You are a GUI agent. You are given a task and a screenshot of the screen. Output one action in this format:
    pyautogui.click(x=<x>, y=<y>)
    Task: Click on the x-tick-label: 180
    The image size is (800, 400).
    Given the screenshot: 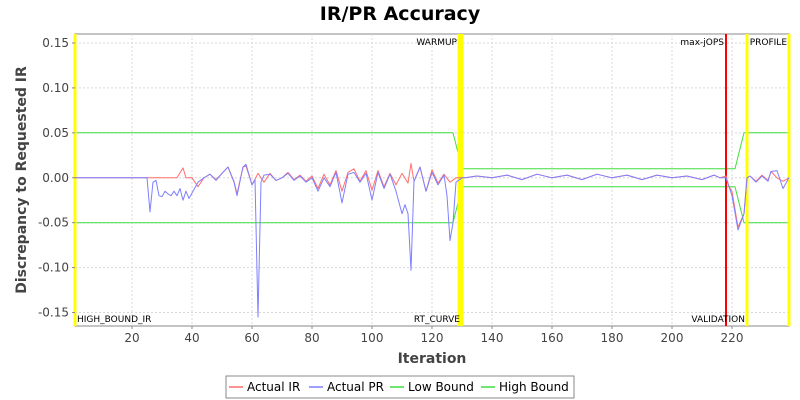 What is the action you would take?
    pyautogui.click(x=612, y=338)
    